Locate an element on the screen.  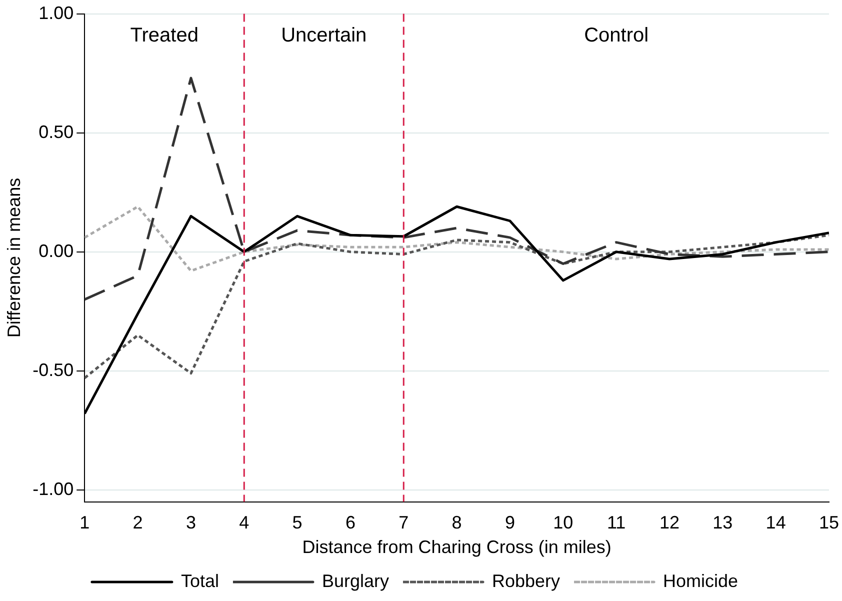
x-tick-label: 7 is located at coordinates (403, 522).